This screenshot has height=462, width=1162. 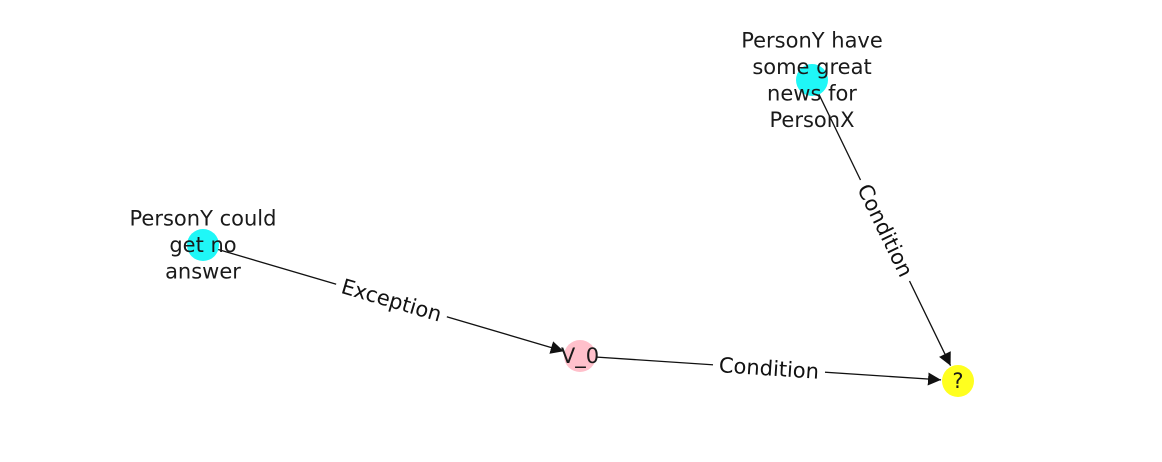 I want to click on node-label-line: V_0, so click(x=580, y=356).